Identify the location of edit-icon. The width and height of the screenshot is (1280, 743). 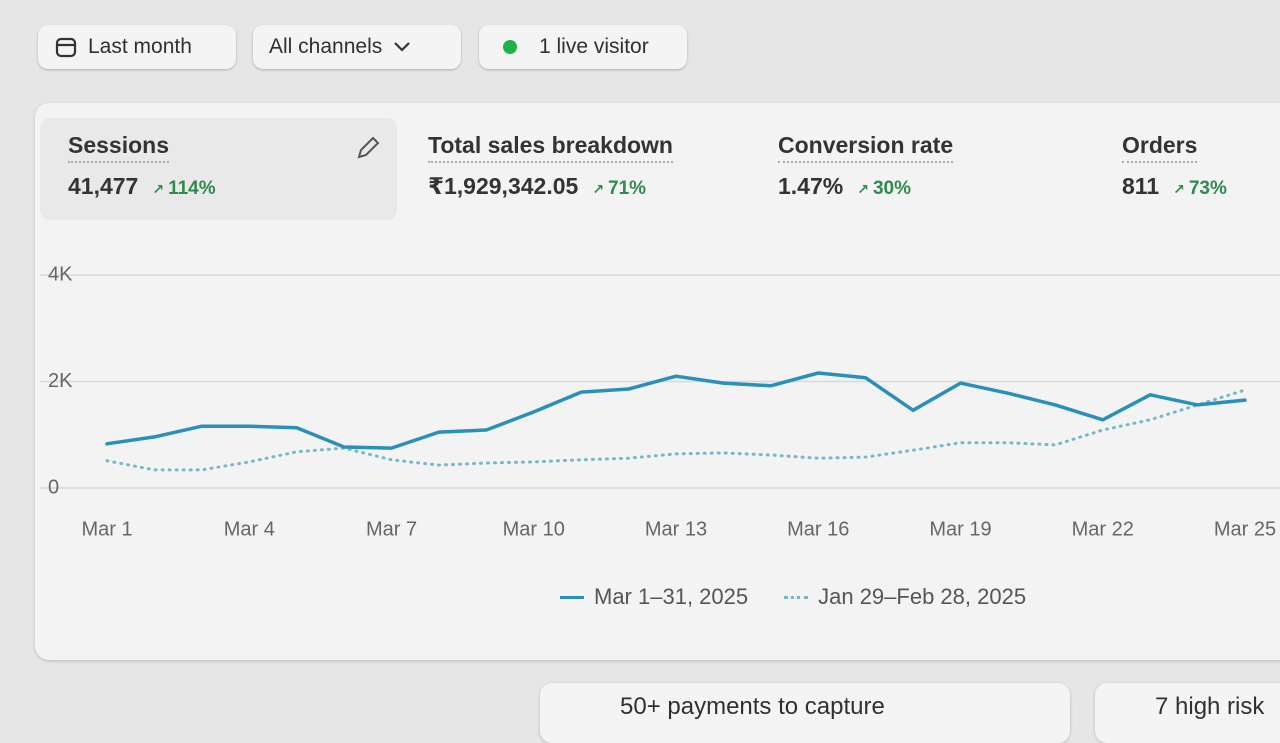
(368, 148).